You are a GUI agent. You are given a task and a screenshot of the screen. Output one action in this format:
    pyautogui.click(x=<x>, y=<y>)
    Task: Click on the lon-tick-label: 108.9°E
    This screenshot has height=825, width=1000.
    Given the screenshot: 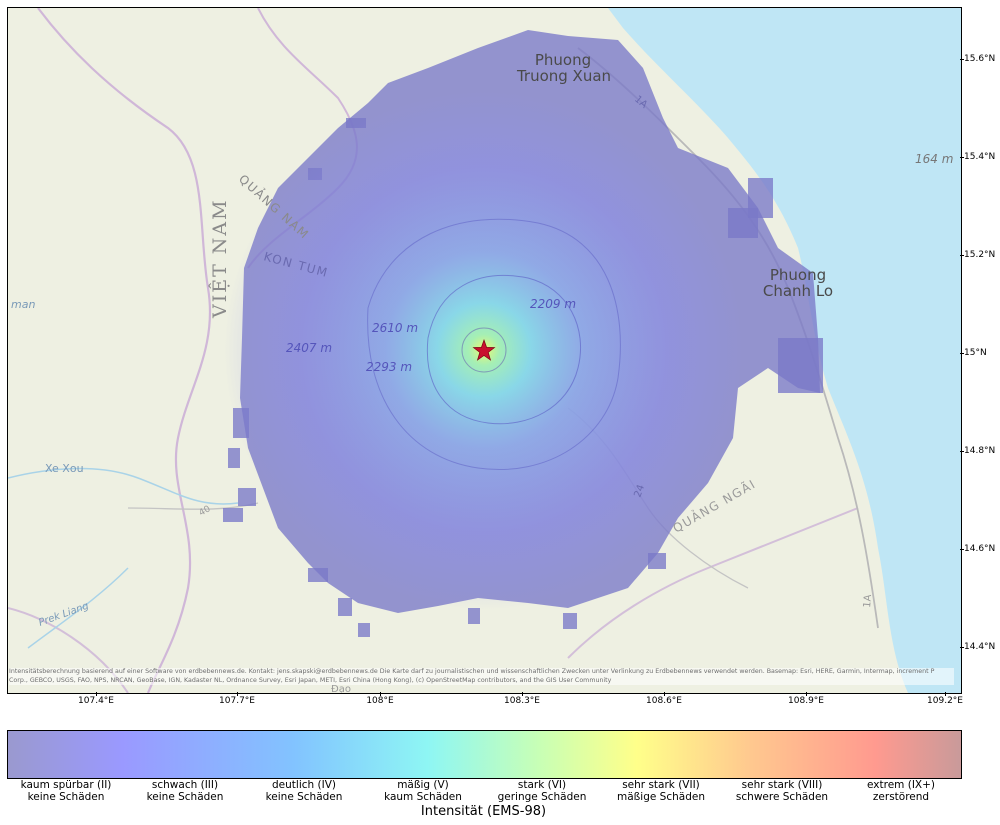 What is the action you would take?
    pyautogui.click(x=806, y=701)
    